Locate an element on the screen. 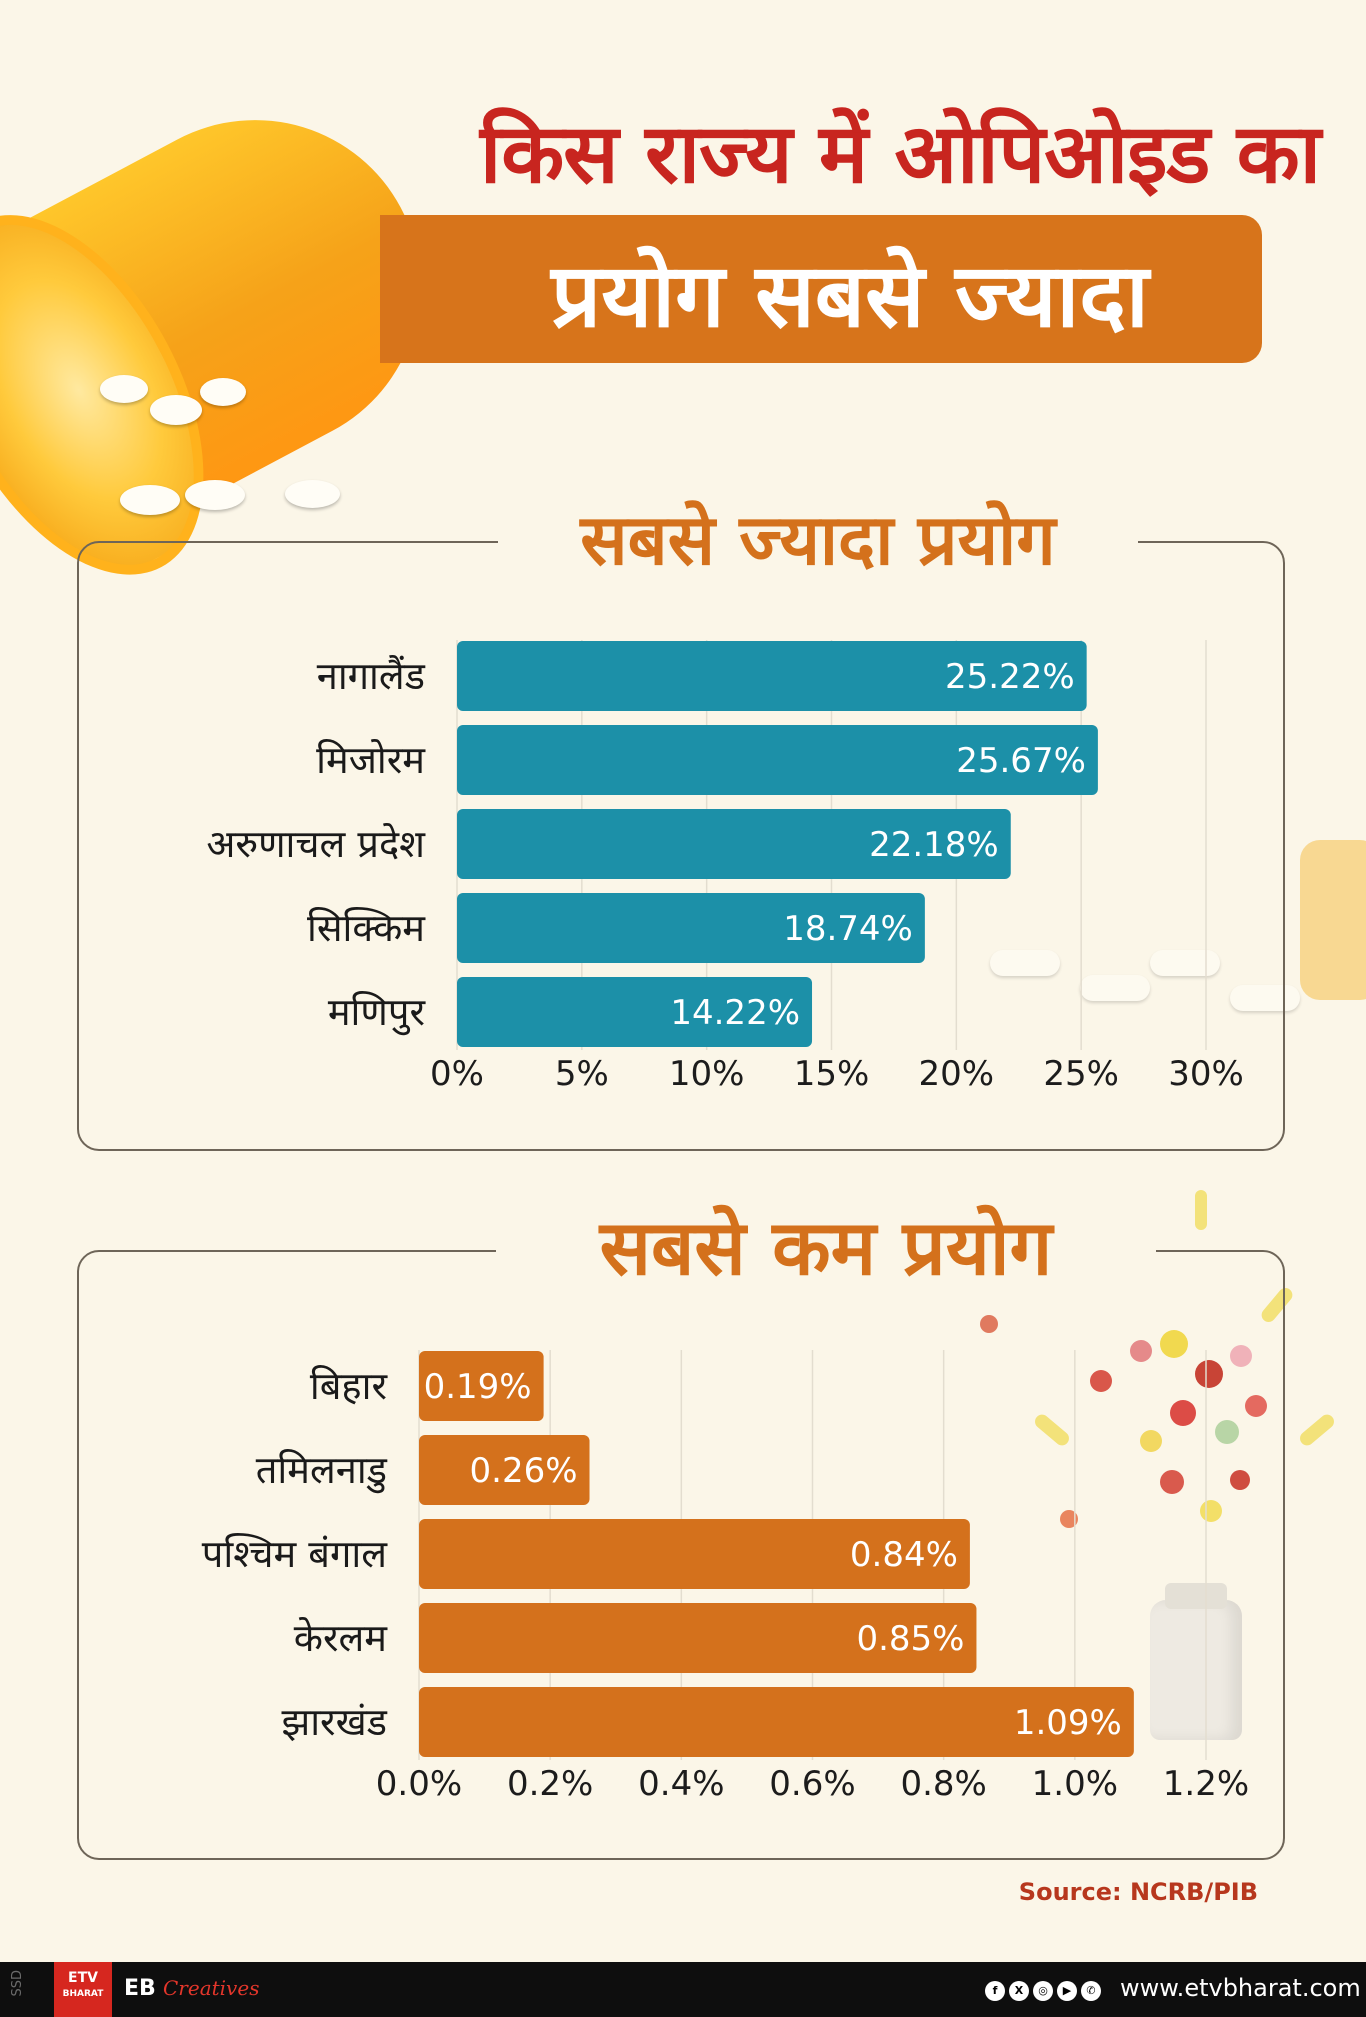 The image size is (1366, 2017). x-tick-label: 30% is located at coordinates (1206, 1074).